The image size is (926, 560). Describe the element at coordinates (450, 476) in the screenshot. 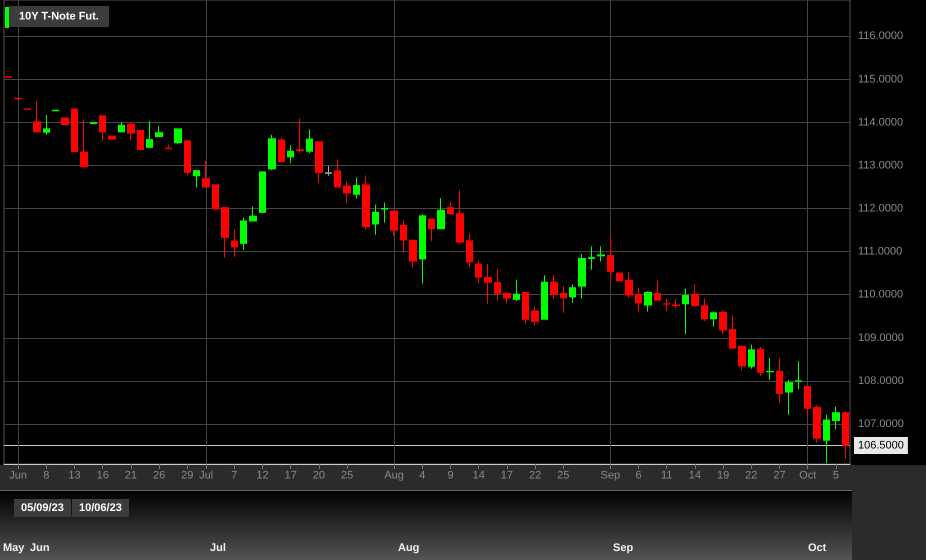

I see `x-tick-label: 9` at that location.